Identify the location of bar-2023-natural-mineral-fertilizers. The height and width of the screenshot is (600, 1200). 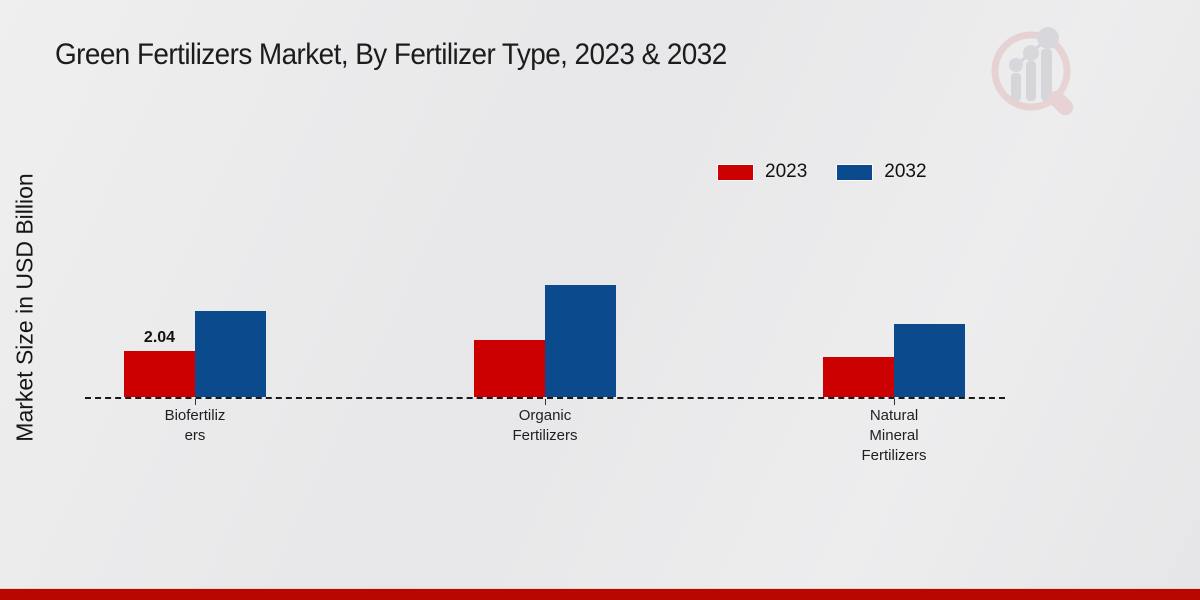
(858, 377).